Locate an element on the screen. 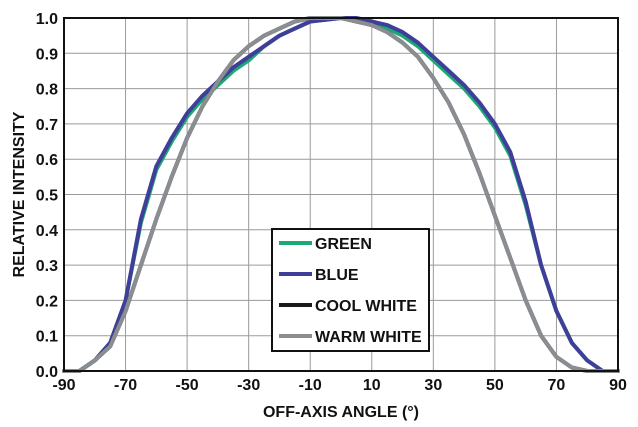 This screenshot has height=427, width=638. legend-label: GREEN is located at coordinates (343, 244).